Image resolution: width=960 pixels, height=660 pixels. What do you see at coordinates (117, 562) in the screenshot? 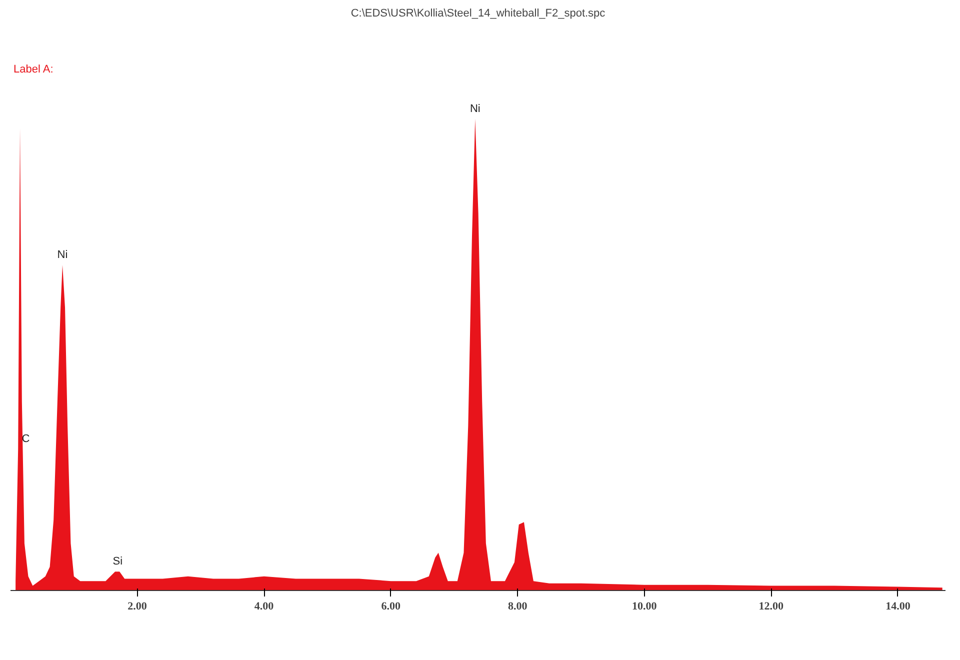
I see `annotation: Si` at bounding box center [117, 562].